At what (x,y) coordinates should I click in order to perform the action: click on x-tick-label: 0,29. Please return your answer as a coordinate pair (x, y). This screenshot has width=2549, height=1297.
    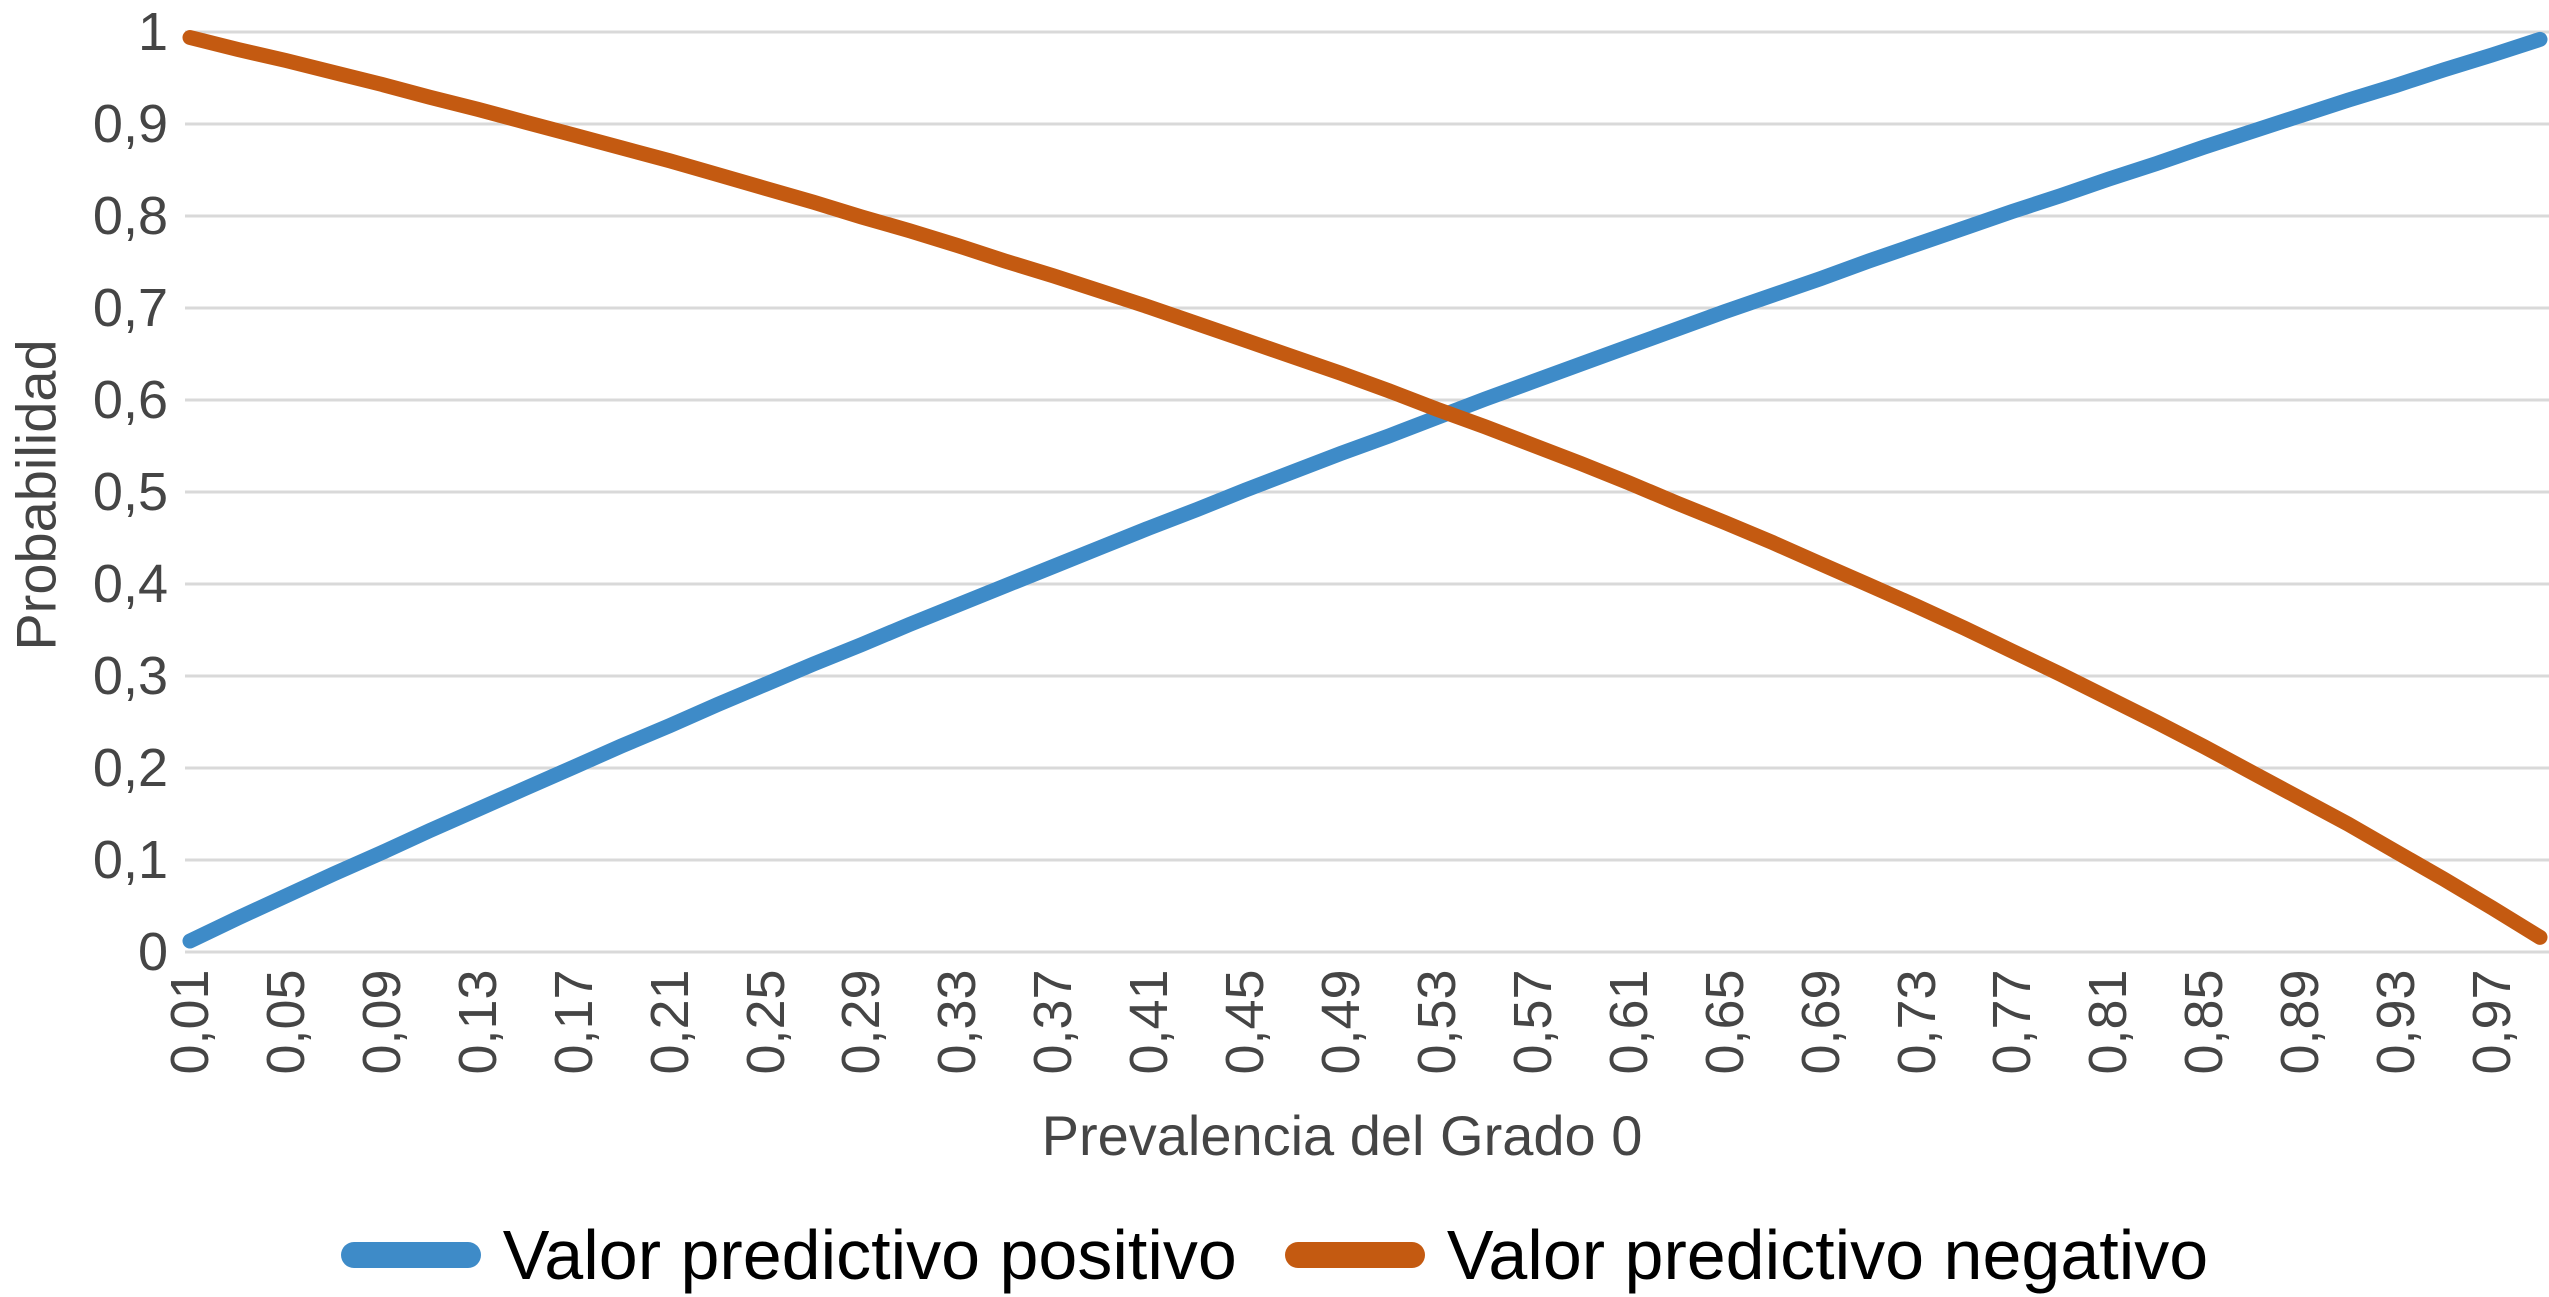
    Looking at the image, I should click on (861, 1022).